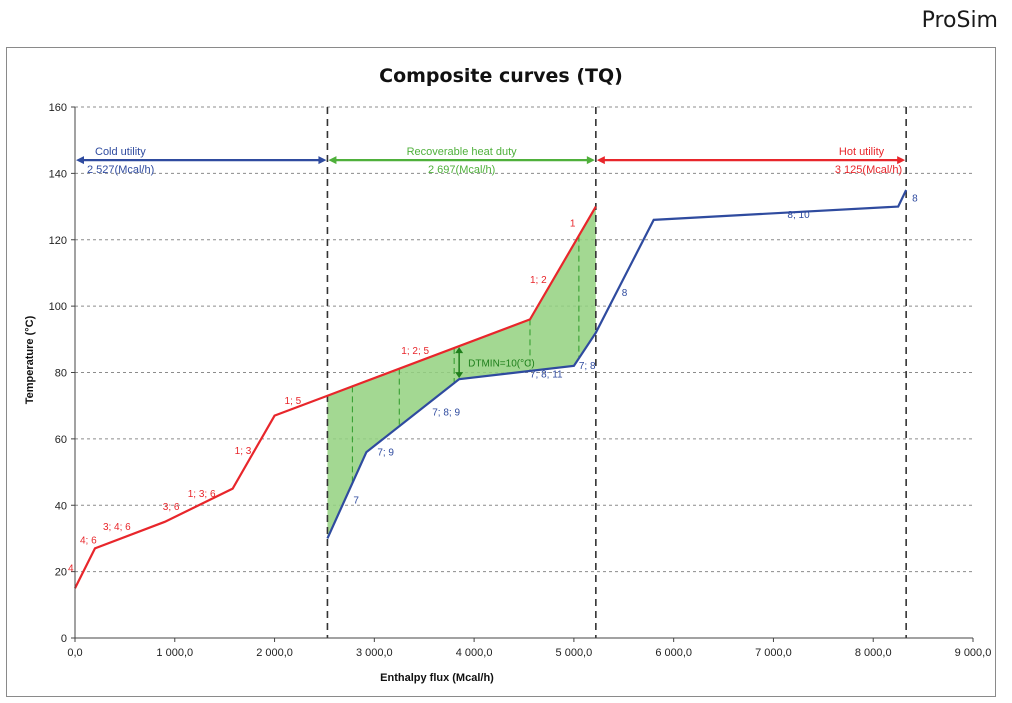 The width and height of the screenshot is (1012, 703). I want to click on point-label: 7, so click(356, 501).